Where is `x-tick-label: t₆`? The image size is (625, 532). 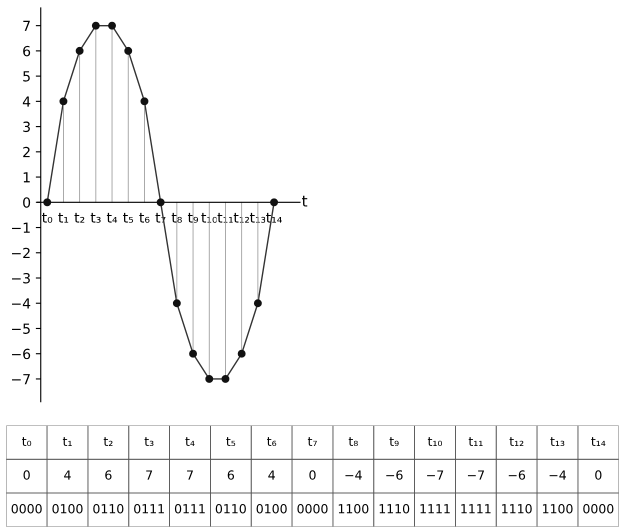
x-tick-label: t₆ is located at coordinates (144, 217).